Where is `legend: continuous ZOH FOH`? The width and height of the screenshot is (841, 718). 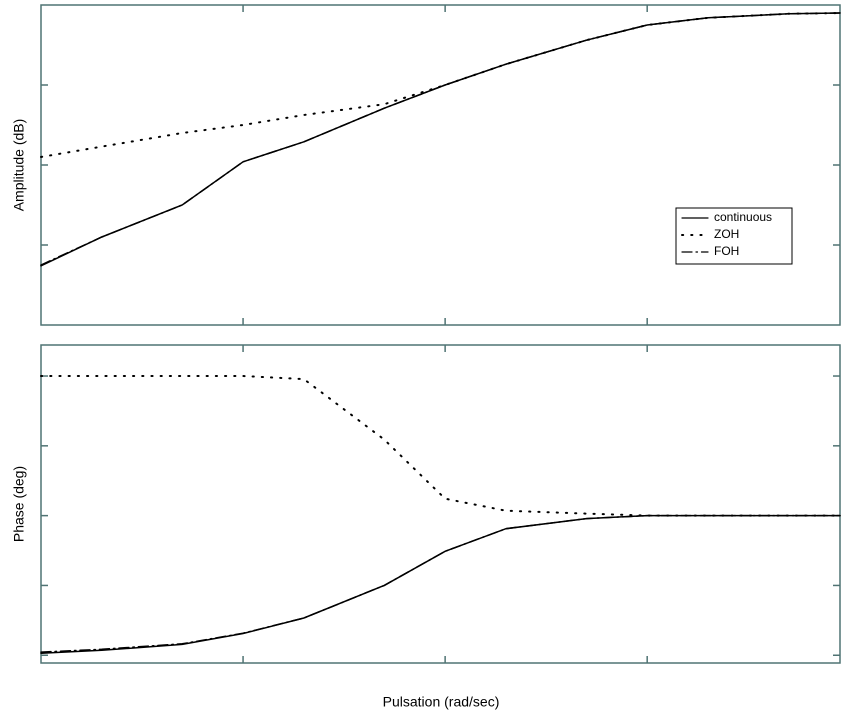 legend: continuous ZOH FOH is located at coordinates (734, 236).